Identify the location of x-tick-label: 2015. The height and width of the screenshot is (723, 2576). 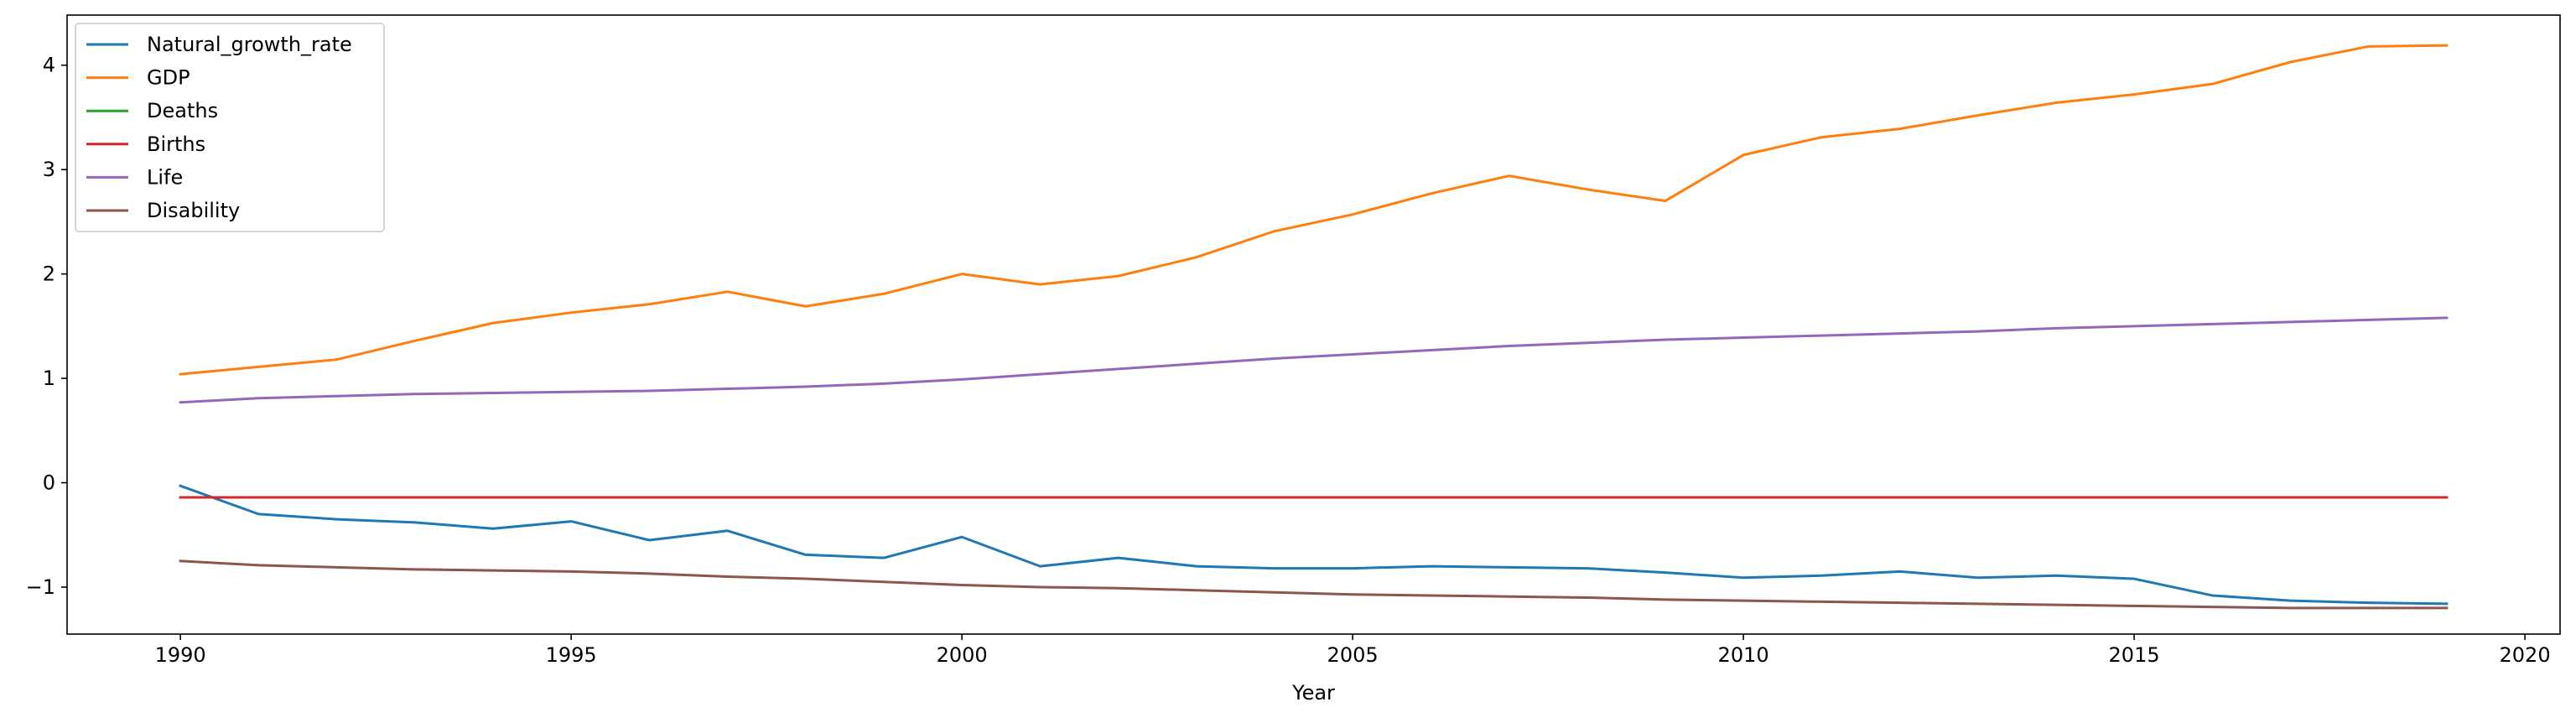
(2134, 655).